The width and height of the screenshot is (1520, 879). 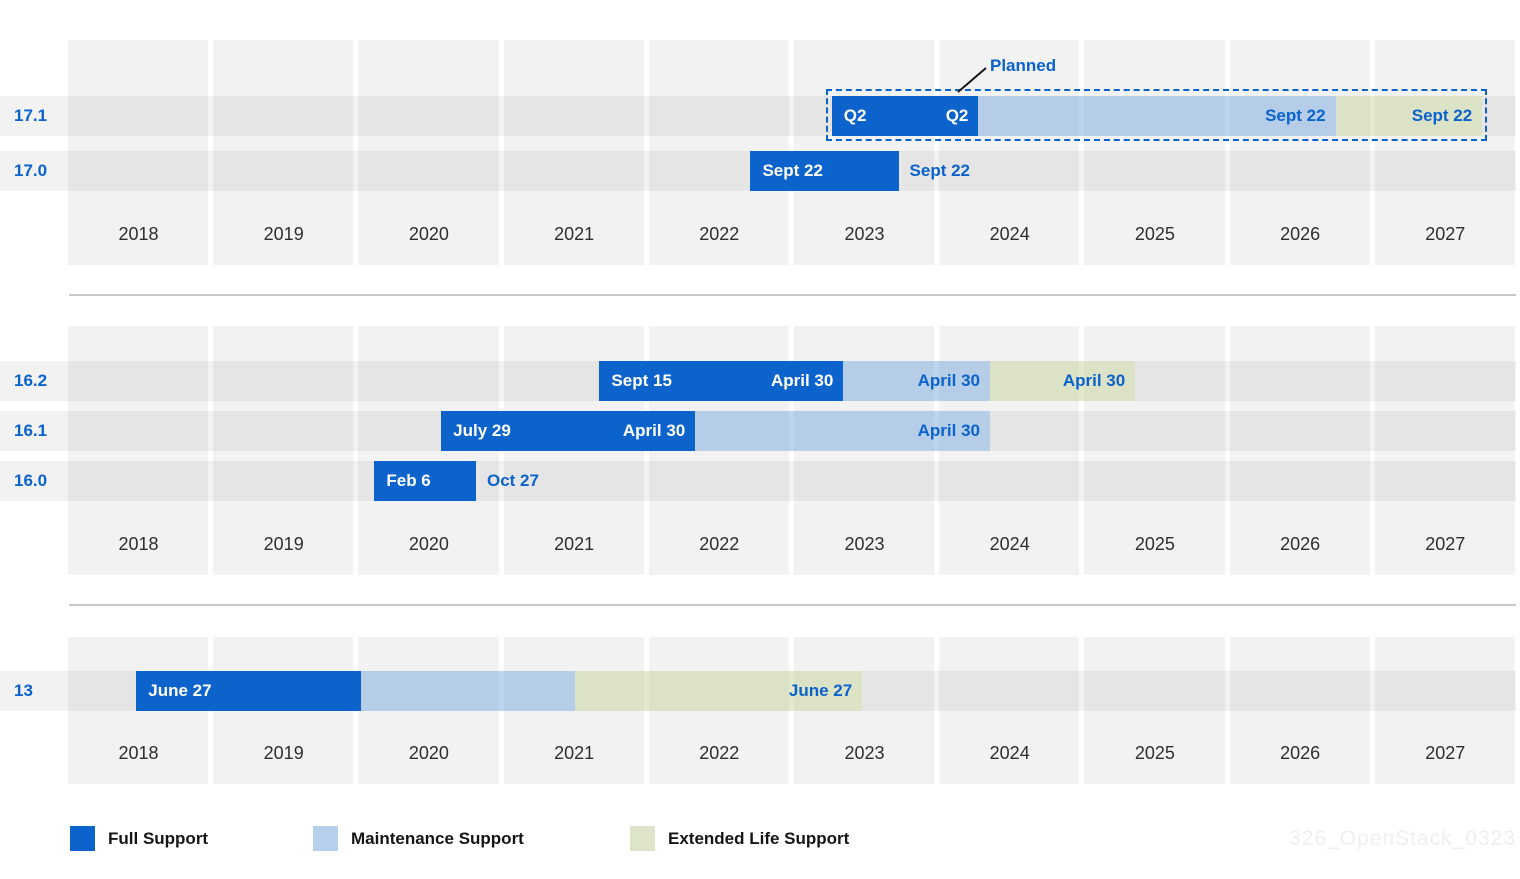 What do you see at coordinates (759, 838) in the screenshot?
I see `legend-label: Extended Life Support` at bounding box center [759, 838].